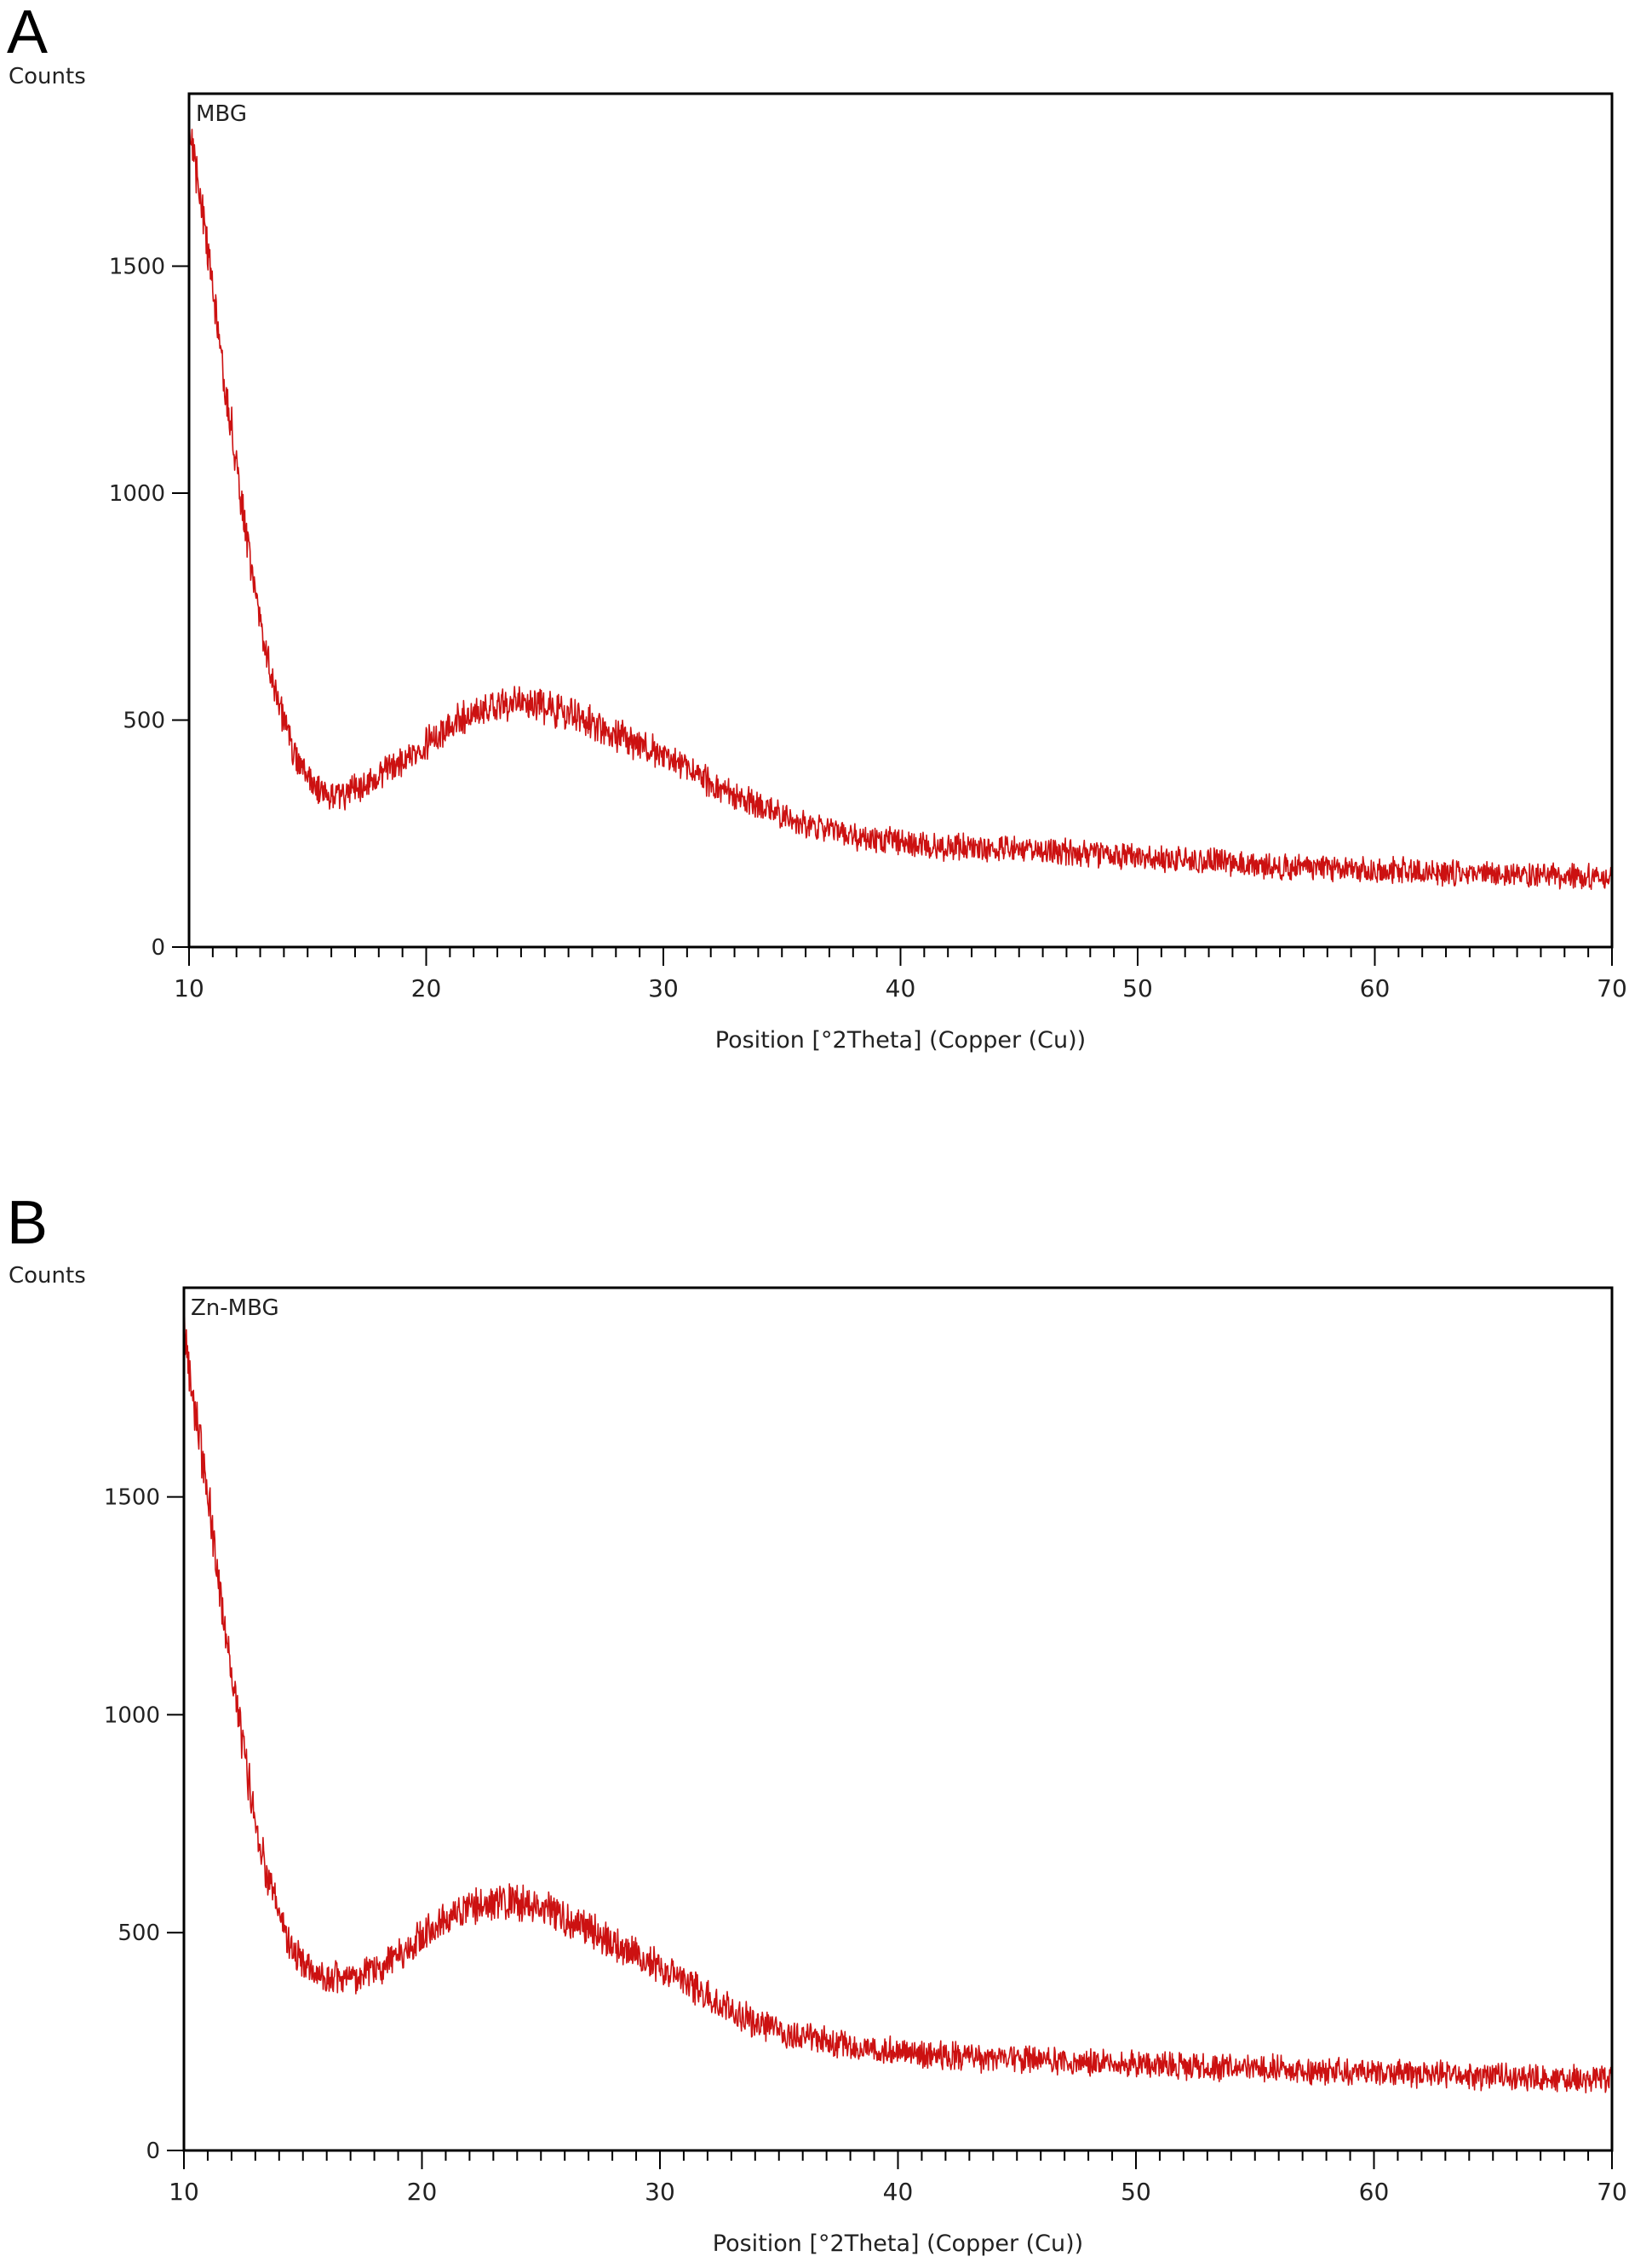  I want to click on panel-label: B, so click(28, 1223).